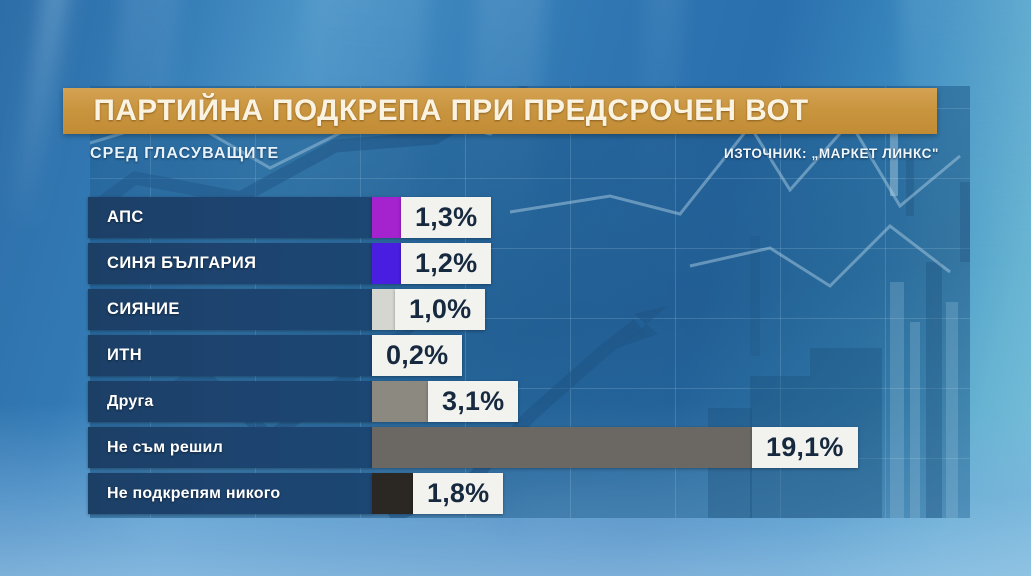 This screenshot has height=576, width=1031. What do you see at coordinates (230, 447) in the screenshot?
I see `row-label-5: Не съм решил` at bounding box center [230, 447].